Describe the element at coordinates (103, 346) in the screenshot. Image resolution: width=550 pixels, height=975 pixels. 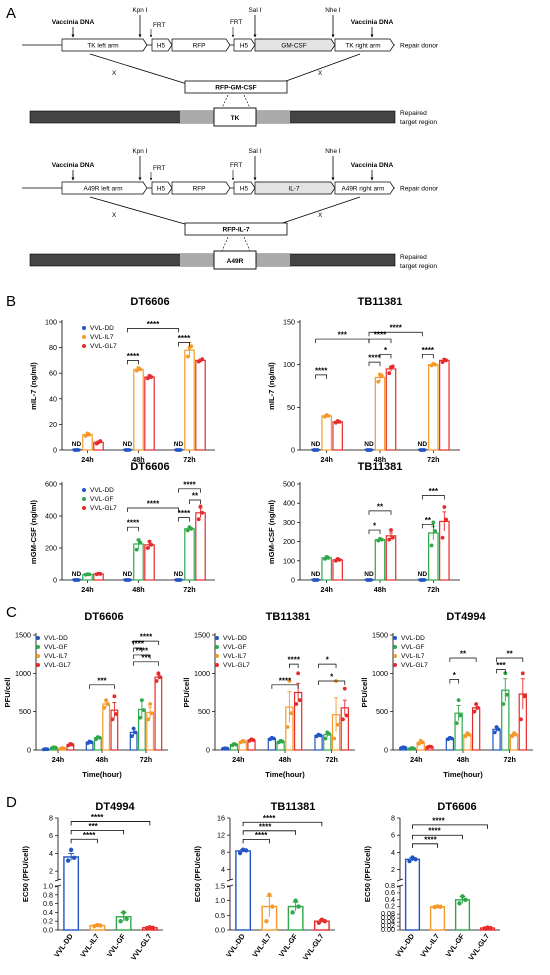
I see `legend-label: VVL-GL7` at that location.